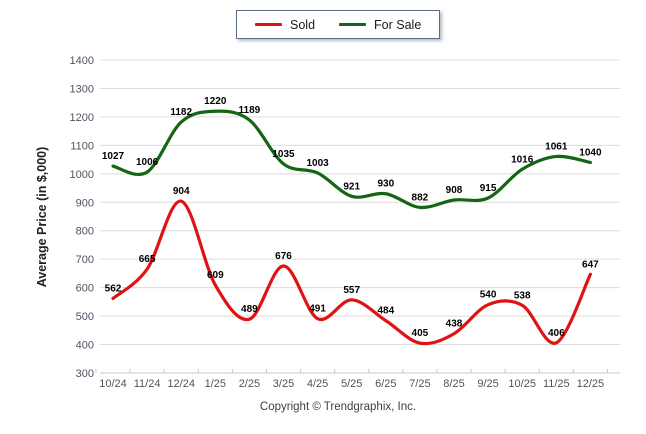 This screenshot has width=646, height=434. I want to click on x-tick-label: 12/24, so click(181, 384).